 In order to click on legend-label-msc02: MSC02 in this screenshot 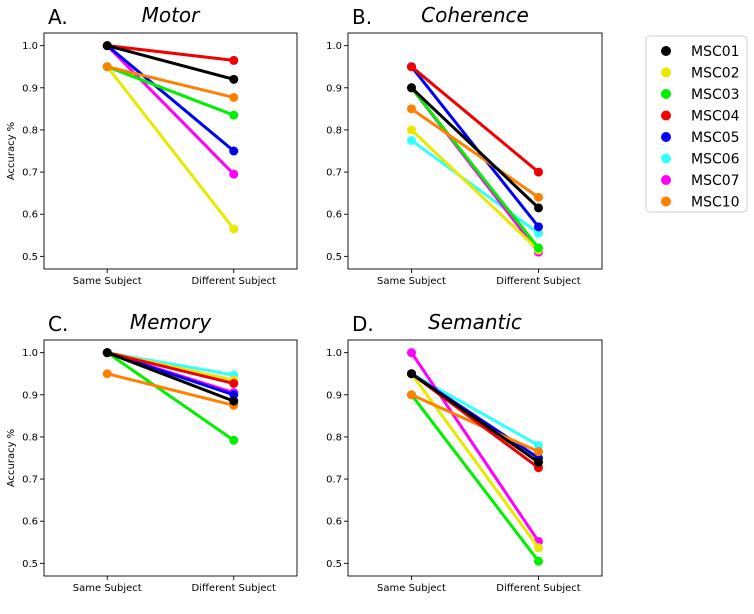, I will do `click(715, 74)`.